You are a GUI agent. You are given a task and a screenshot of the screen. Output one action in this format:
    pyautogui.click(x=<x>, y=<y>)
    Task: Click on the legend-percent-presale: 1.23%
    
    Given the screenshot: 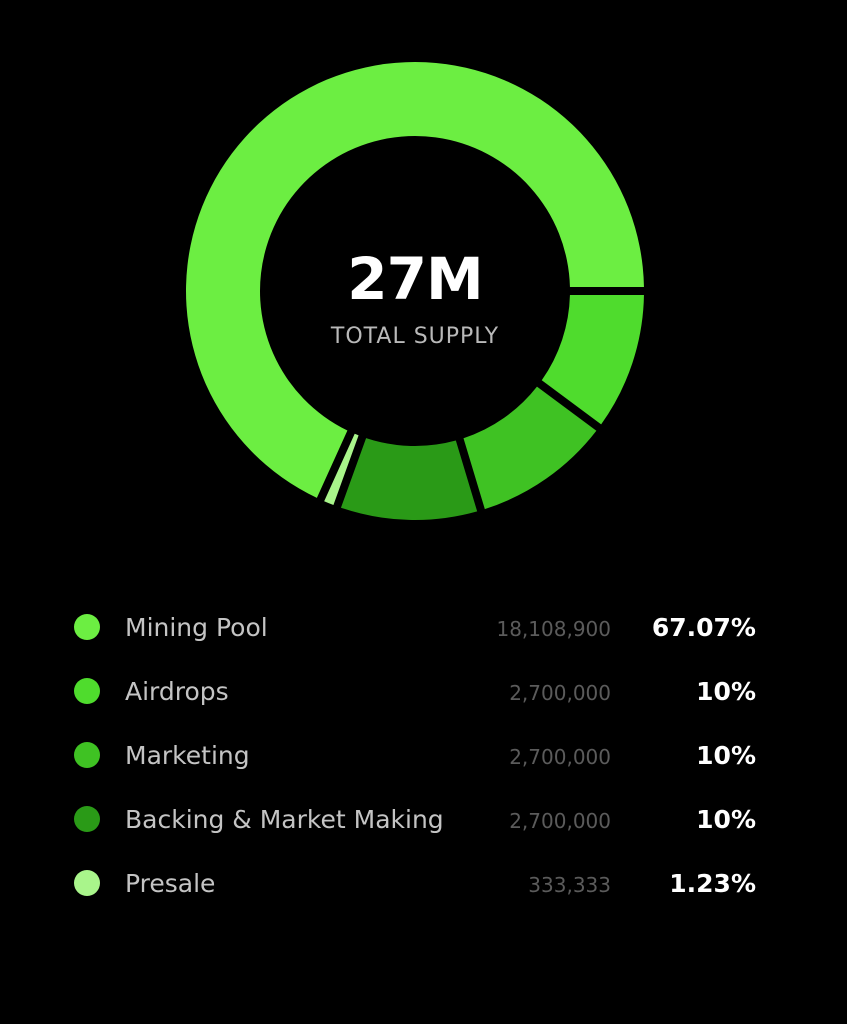 What is the action you would take?
    pyautogui.click(x=712, y=884)
    